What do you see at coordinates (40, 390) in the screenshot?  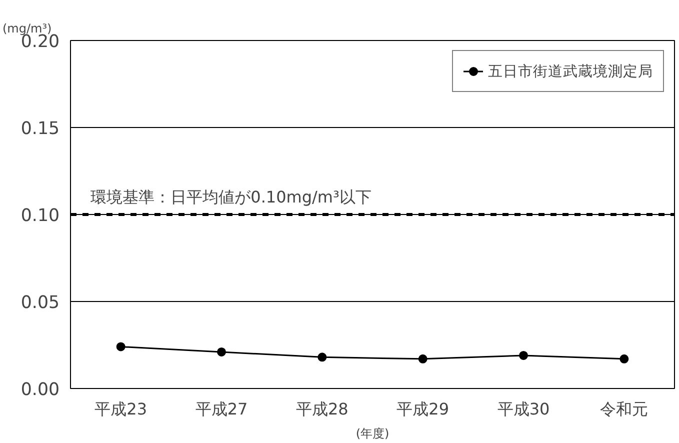 I see `y-tick-label: 0.00` at bounding box center [40, 390].